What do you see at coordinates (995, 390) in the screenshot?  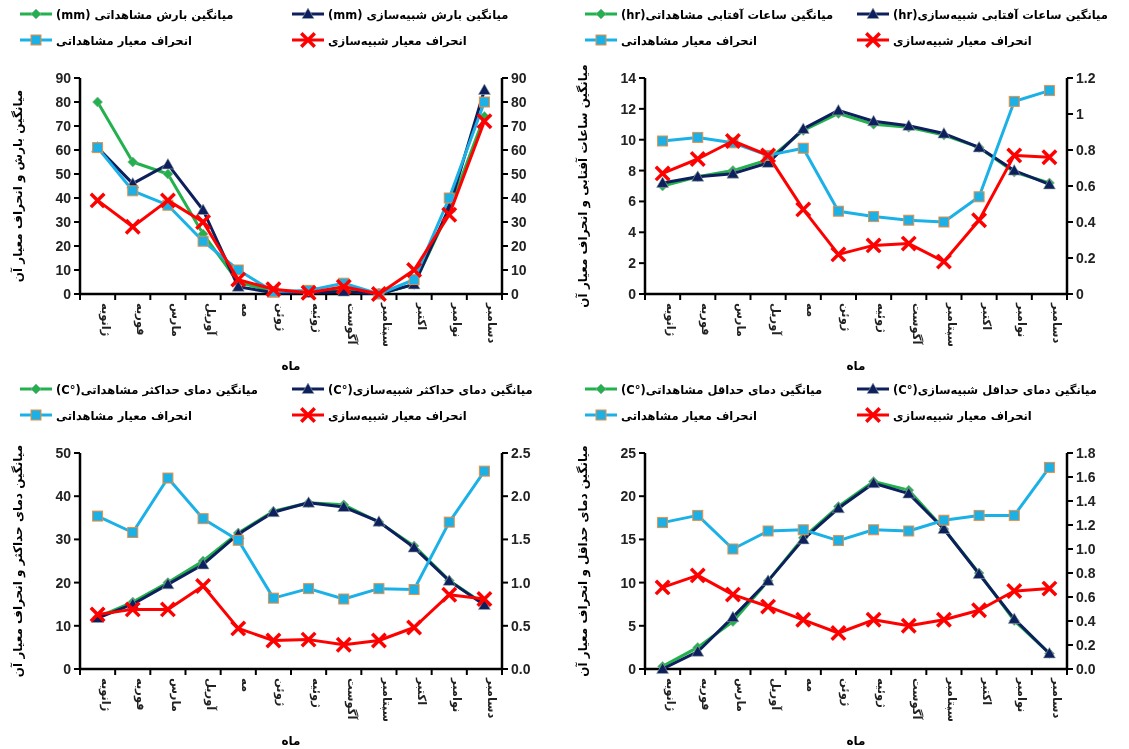 I see `legend-label: میانگین دمای حداقل شبیه‌سازی(°C)` at bounding box center [995, 390].